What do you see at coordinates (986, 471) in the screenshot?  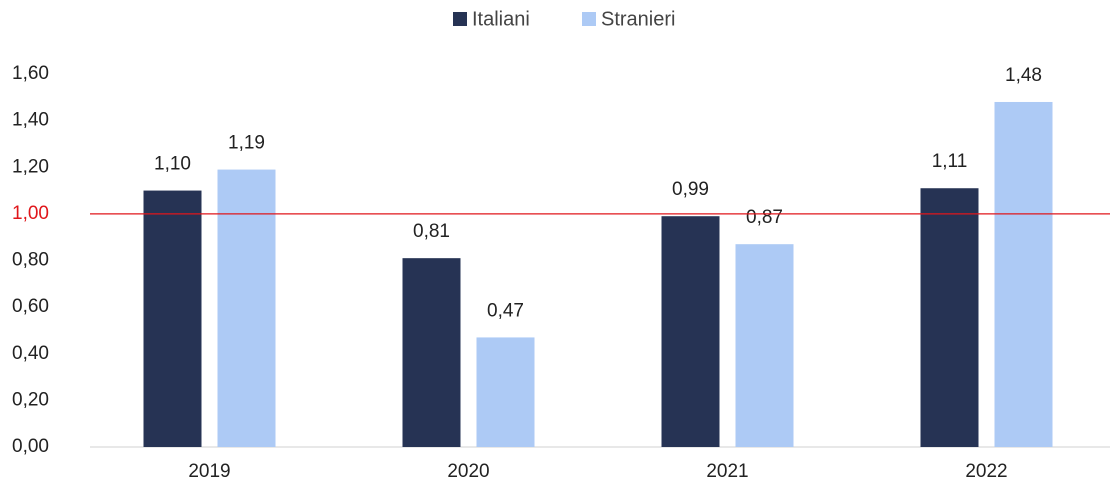 I see `x-tick-label: 2022` at bounding box center [986, 471].